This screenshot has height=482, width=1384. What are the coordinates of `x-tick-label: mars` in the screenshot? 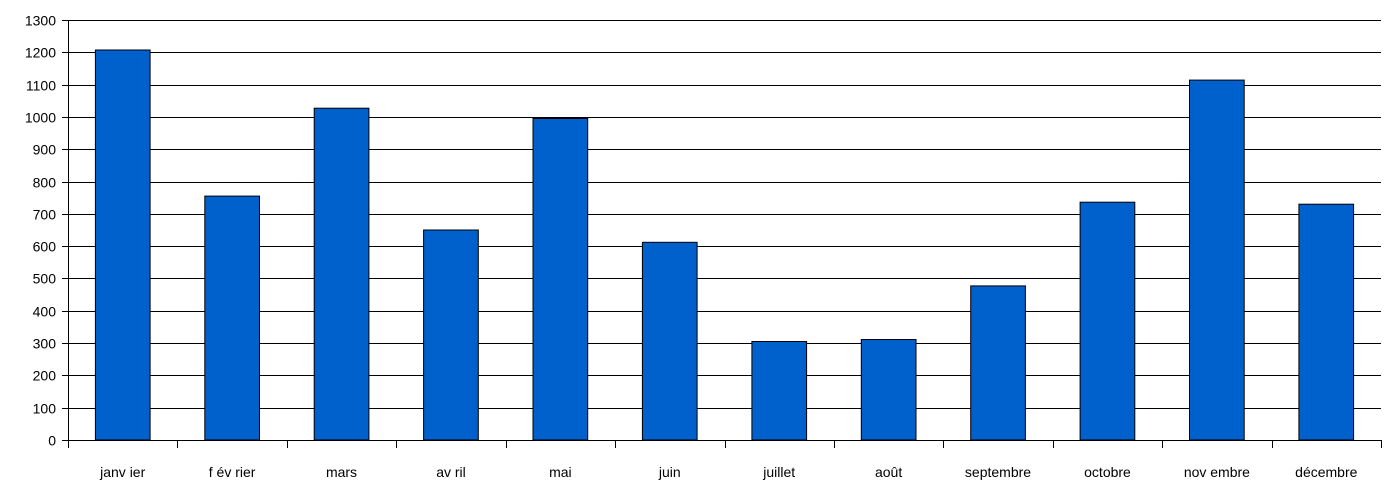 It's located at (341, 472).